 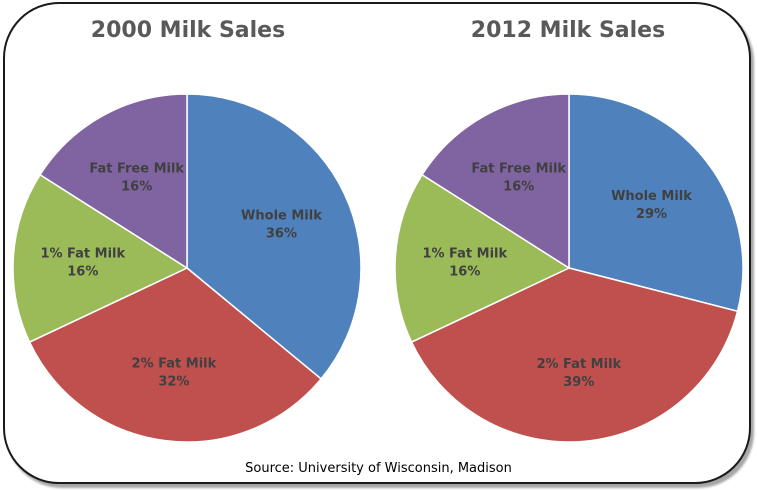 What do you see at coordinates (136, 178) in the screenshot?
I see `data-label-0-fat-free-milk: Fat Free Milk 16%` at bounding box center [136, 178].